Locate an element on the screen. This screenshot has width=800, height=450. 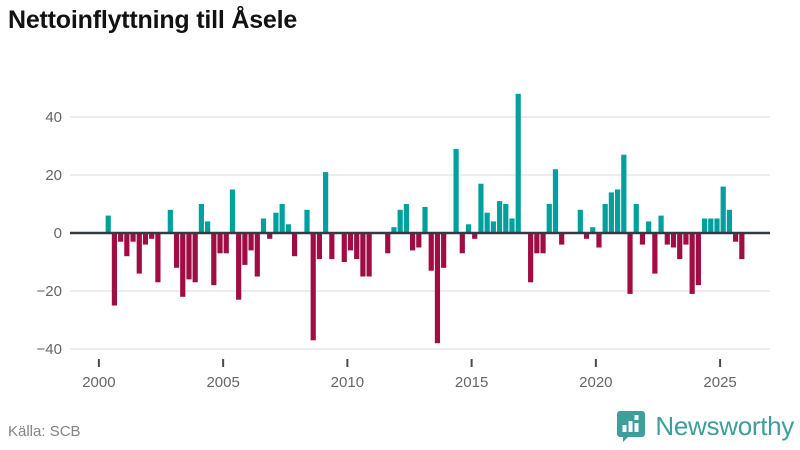
bar-2003-Q2 is located at coordinates (183, 265).